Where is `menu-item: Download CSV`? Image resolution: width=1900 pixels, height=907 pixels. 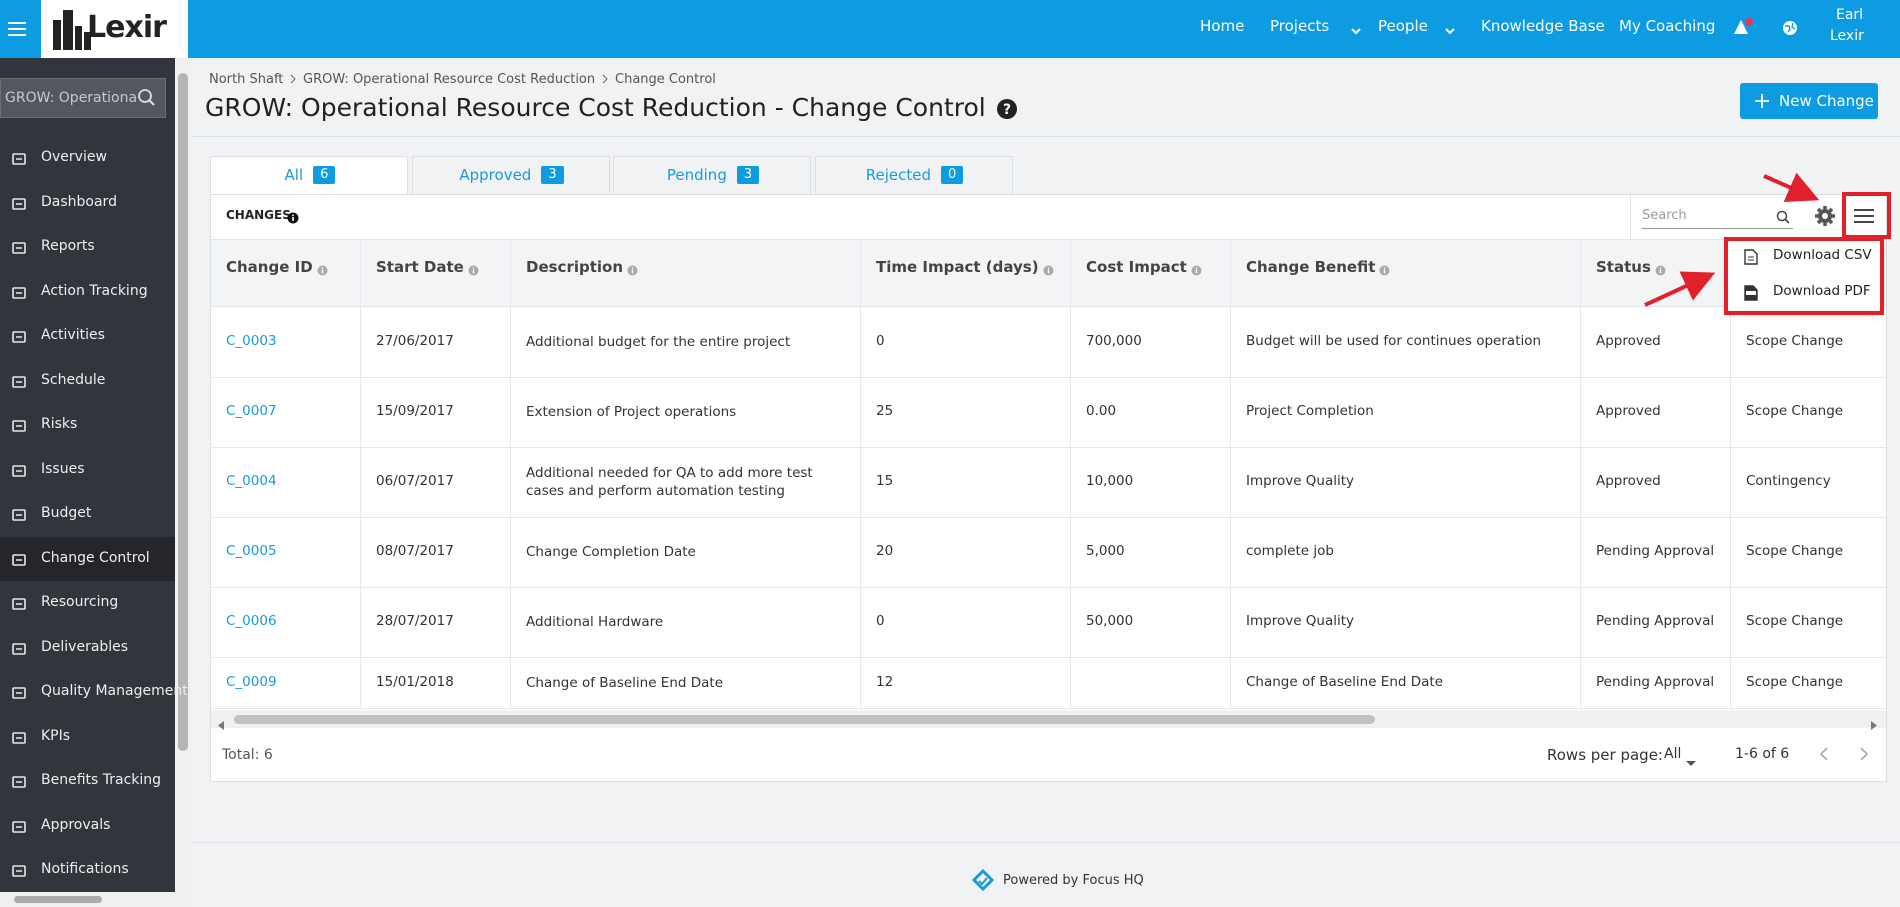
menu-item: Download CSV is located at coordinates (1822, 255).